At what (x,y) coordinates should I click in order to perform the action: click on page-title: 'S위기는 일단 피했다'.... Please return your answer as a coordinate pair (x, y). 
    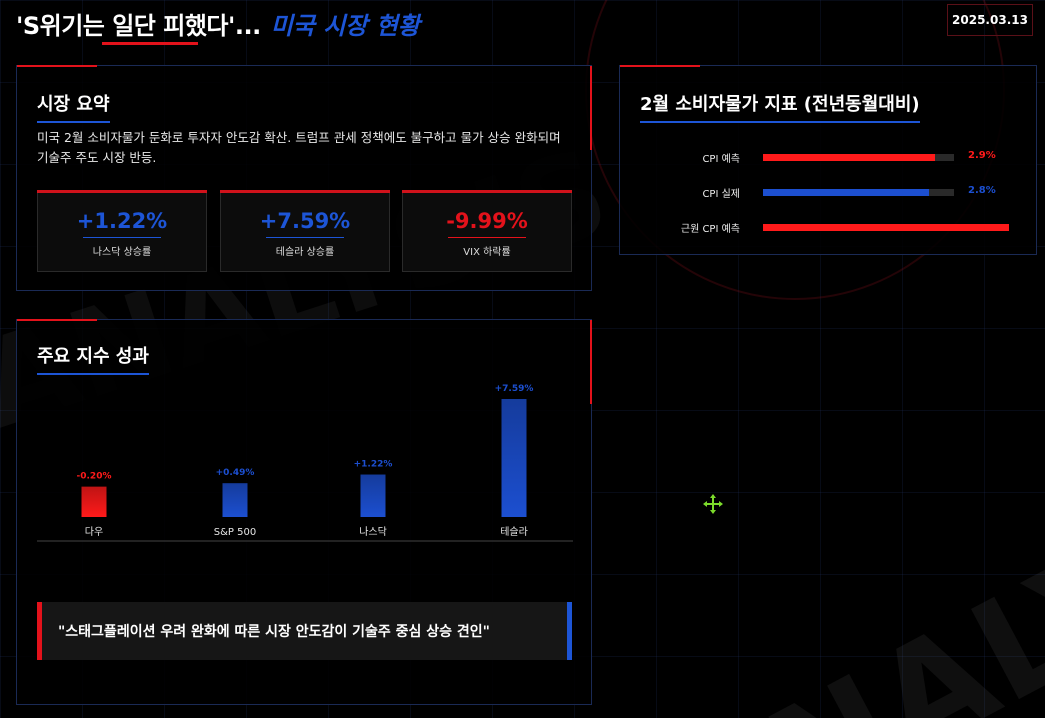
    Looking at the image, I should click on (138, 25).